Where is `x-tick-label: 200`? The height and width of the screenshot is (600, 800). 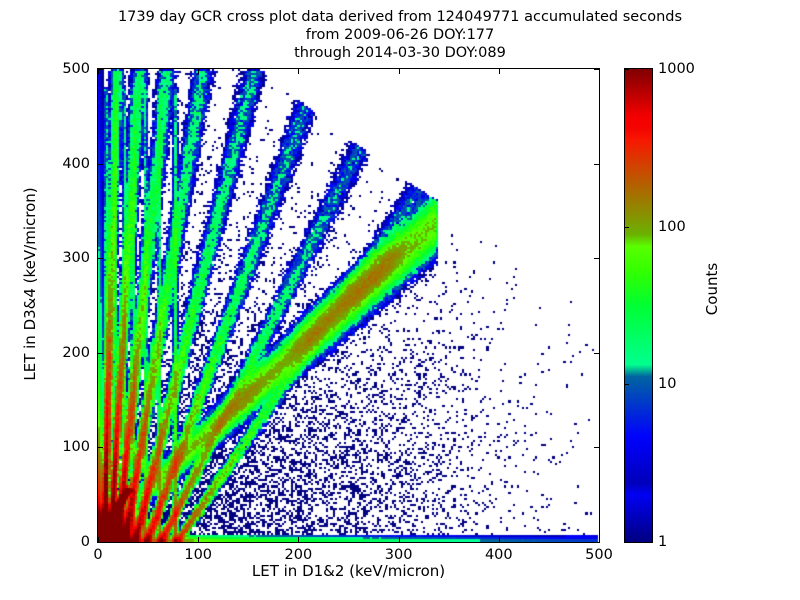
x-tick-label: 200 is located at coordinates (298, 555).